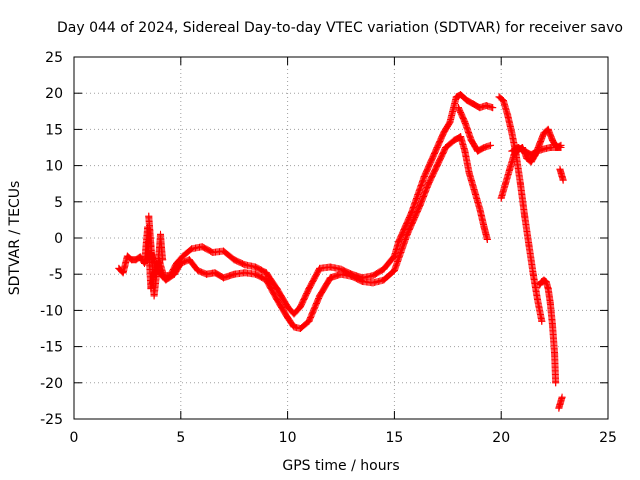 This screenshot has width=640, height=480. I want to click on series-trace-i, so click(561, 174).